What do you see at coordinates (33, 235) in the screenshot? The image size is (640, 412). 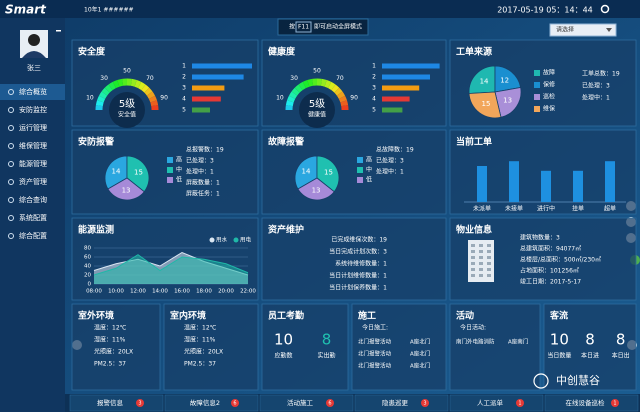 I see `menu-item: 综合配置` at bounding box center [33, 235].